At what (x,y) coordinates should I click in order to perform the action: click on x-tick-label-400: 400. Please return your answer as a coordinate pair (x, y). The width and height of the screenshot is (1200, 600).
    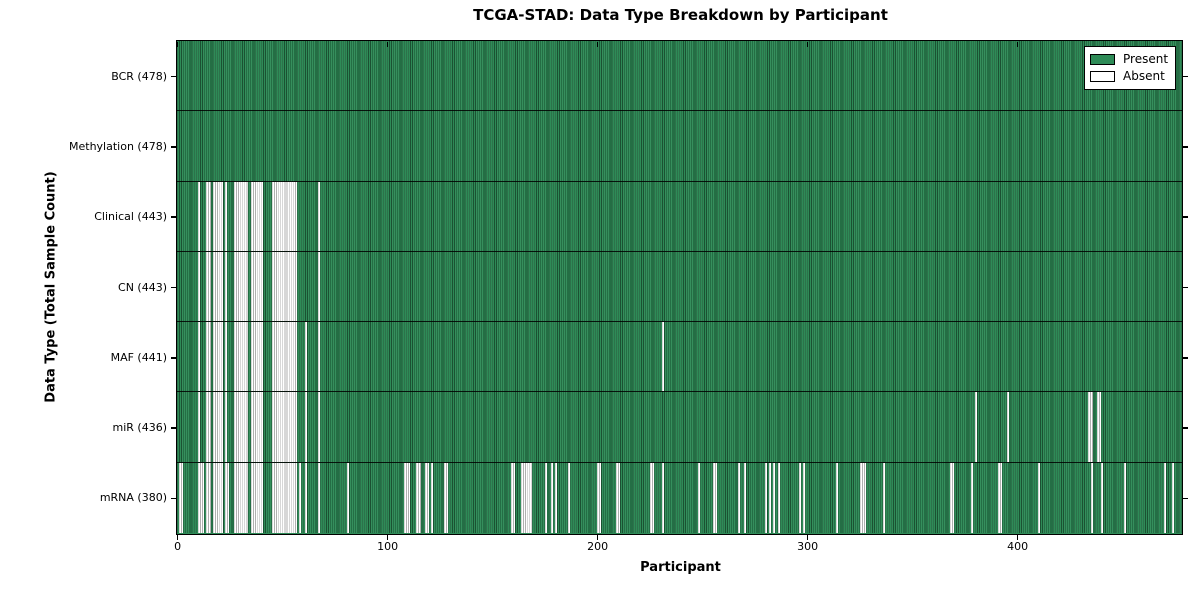
    Looking at the image, I should click on (1018, 546).